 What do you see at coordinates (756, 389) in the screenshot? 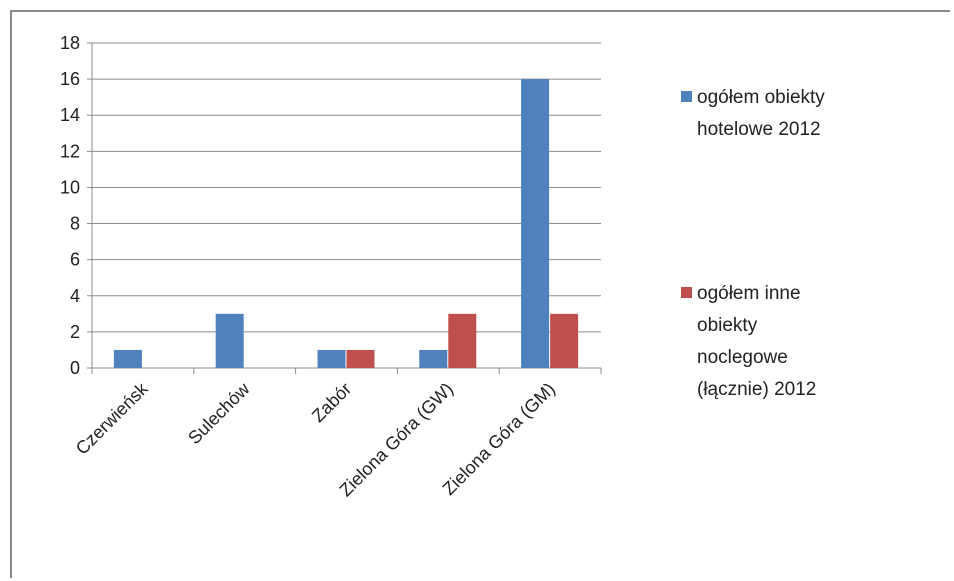
I see `legend-label-series-1-line-3: (łącznie) 2012` at bounding box center [756, 389].